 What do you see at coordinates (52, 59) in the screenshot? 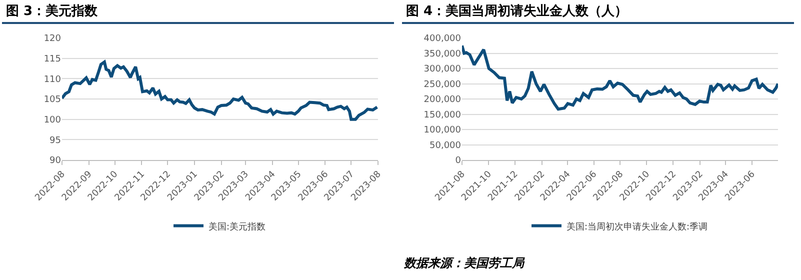
I see `y-tick-label: 115` at bounding box center [52, 59].